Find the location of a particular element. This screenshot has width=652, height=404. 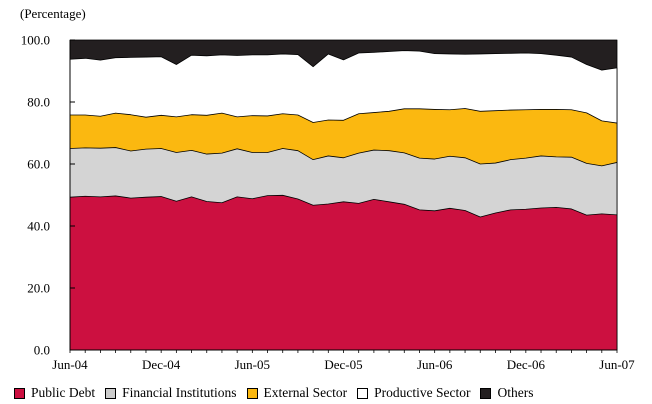

legend-swatch-public-debt is located at coordinates (19, 393).